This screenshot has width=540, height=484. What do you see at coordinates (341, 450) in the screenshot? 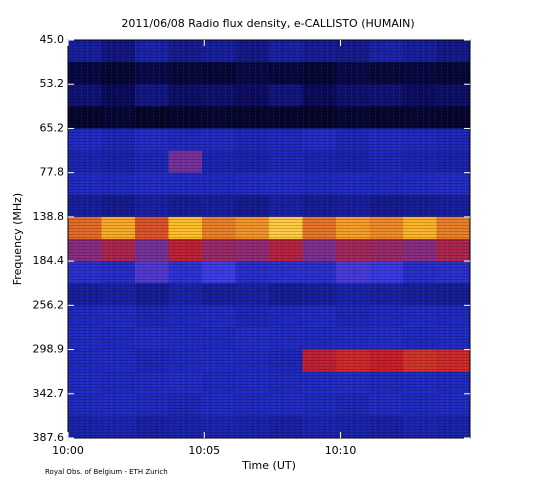
I see `x-tick-label: 10:10` at bounding box center [341, 450].